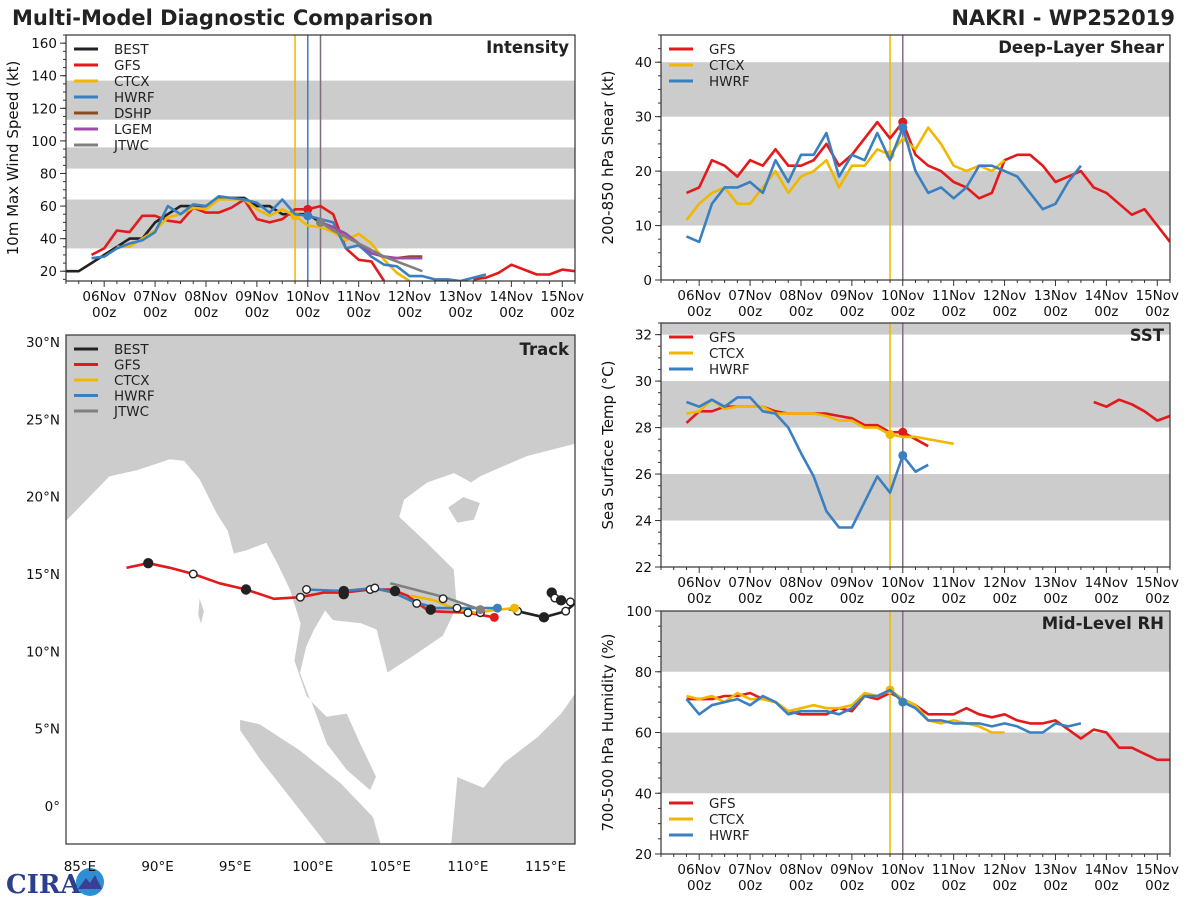 This screenshot has height=900, width=1200. I want to click on y-tick-label: 140, so click(44, 77).